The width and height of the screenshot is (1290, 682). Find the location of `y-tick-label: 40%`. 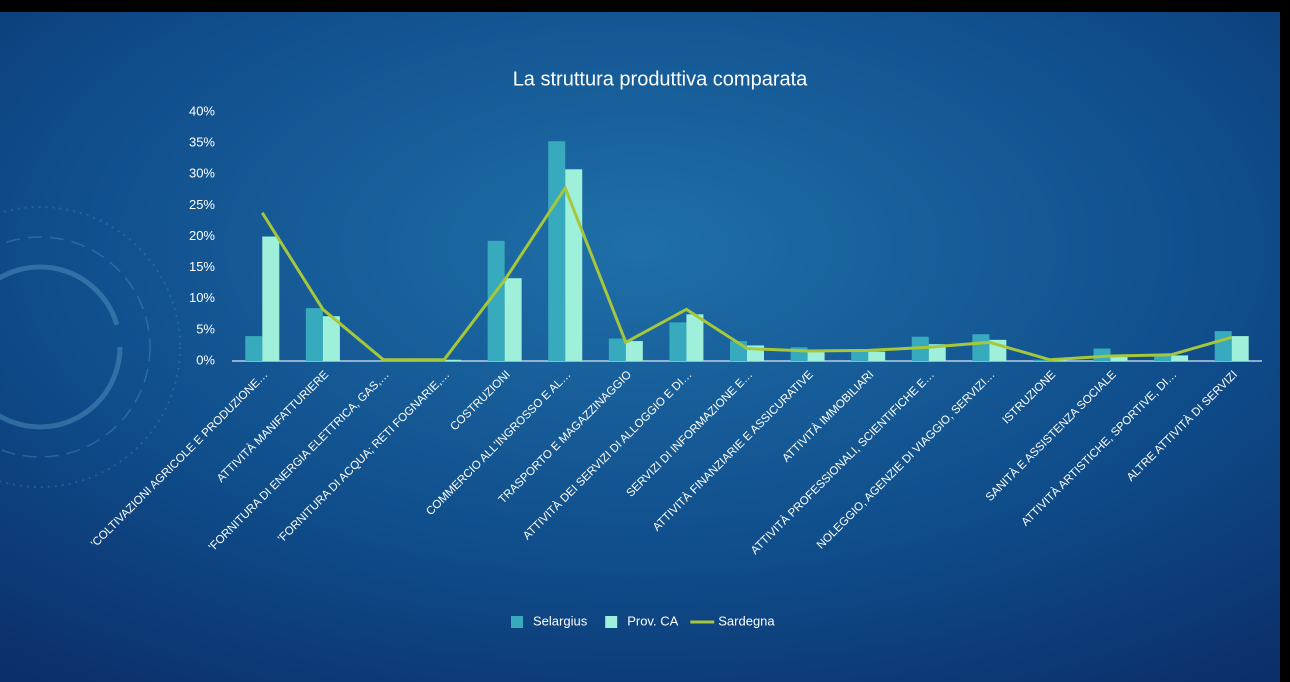

y-tick-label: 40% is located at coordinates (202, 110).